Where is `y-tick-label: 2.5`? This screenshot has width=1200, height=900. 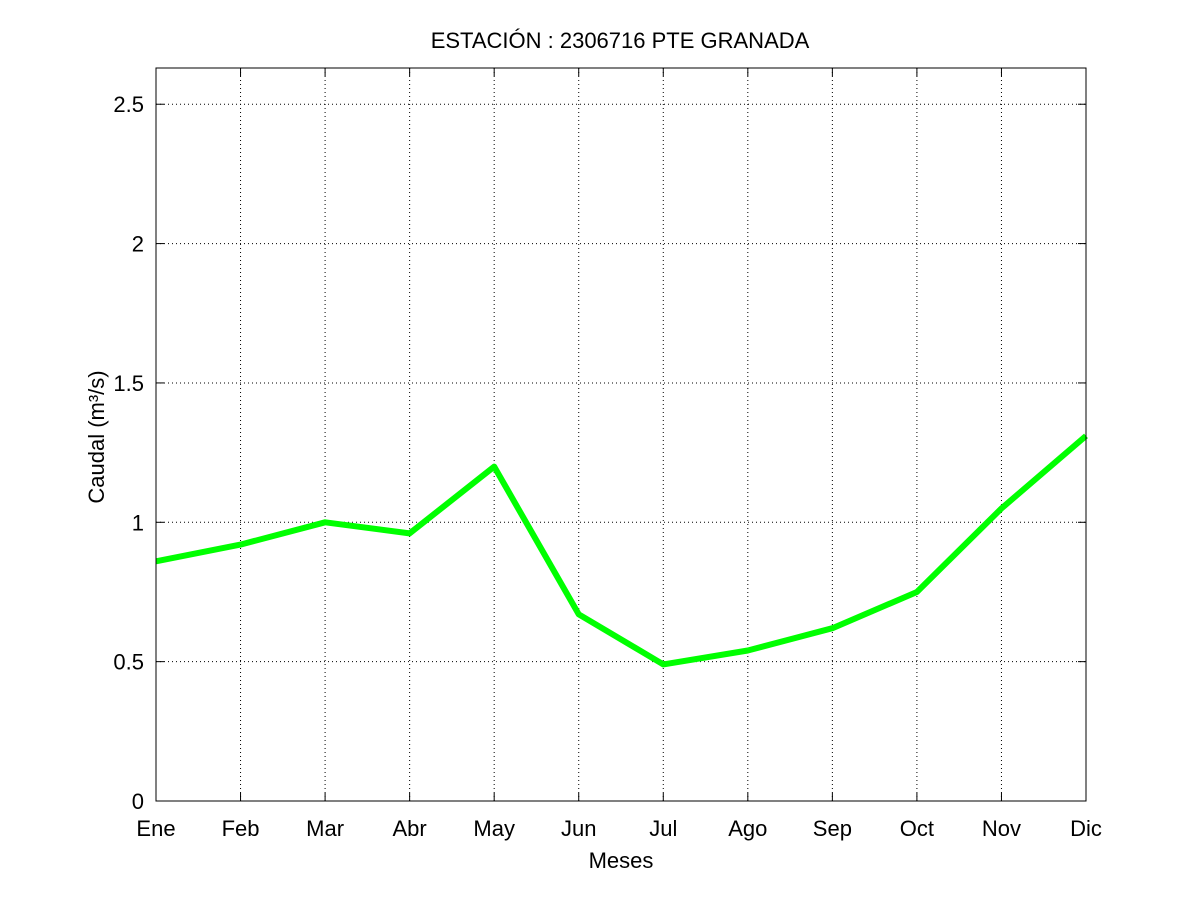
y-tick-label: 2.5 is located at coordinates (128, 104).